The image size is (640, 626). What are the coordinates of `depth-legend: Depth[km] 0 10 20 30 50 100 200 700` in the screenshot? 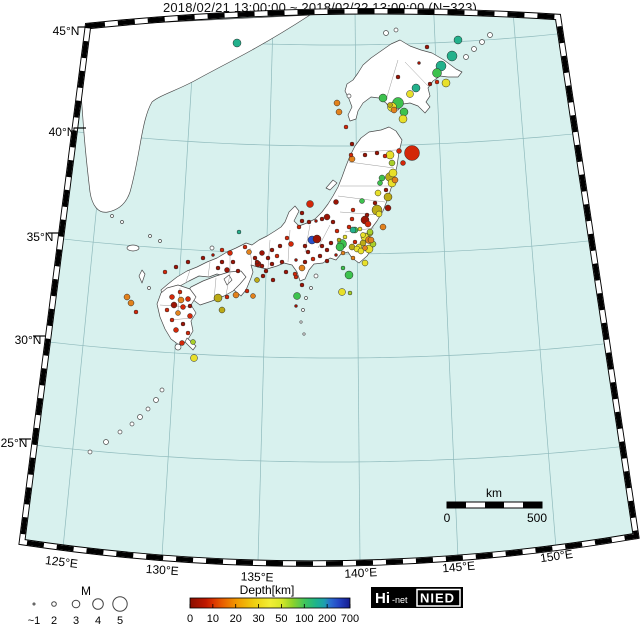 It's located at (273, 604).